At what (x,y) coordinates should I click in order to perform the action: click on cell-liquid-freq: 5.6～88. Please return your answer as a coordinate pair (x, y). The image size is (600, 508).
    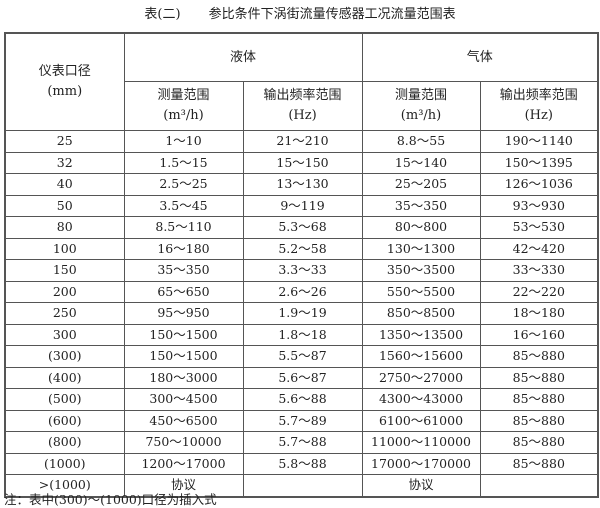
    Looking at the image, I should click on (302, 399).